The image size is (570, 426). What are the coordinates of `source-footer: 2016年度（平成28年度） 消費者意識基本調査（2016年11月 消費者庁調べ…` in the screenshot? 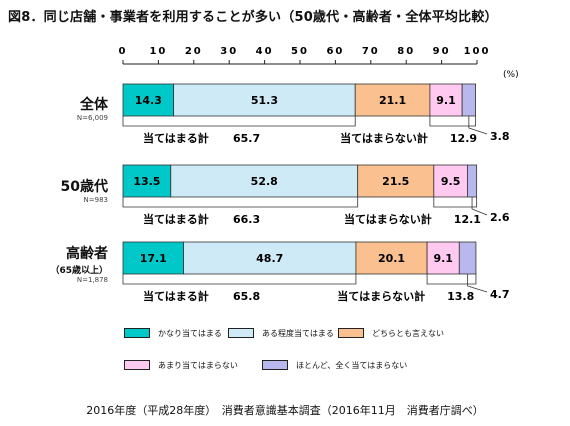 It's located at (285, 410).